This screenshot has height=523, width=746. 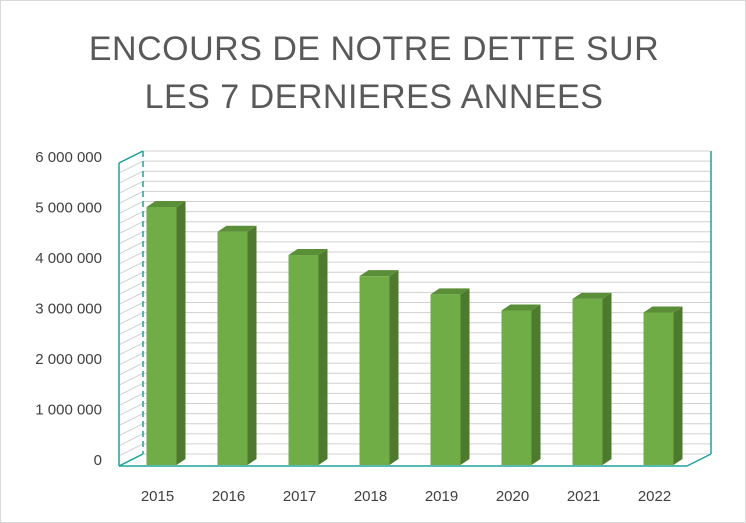 What do you see at coordinates (374, 370) in the screenshot?
I see `bar-2018` at bounding box center [374, 370].